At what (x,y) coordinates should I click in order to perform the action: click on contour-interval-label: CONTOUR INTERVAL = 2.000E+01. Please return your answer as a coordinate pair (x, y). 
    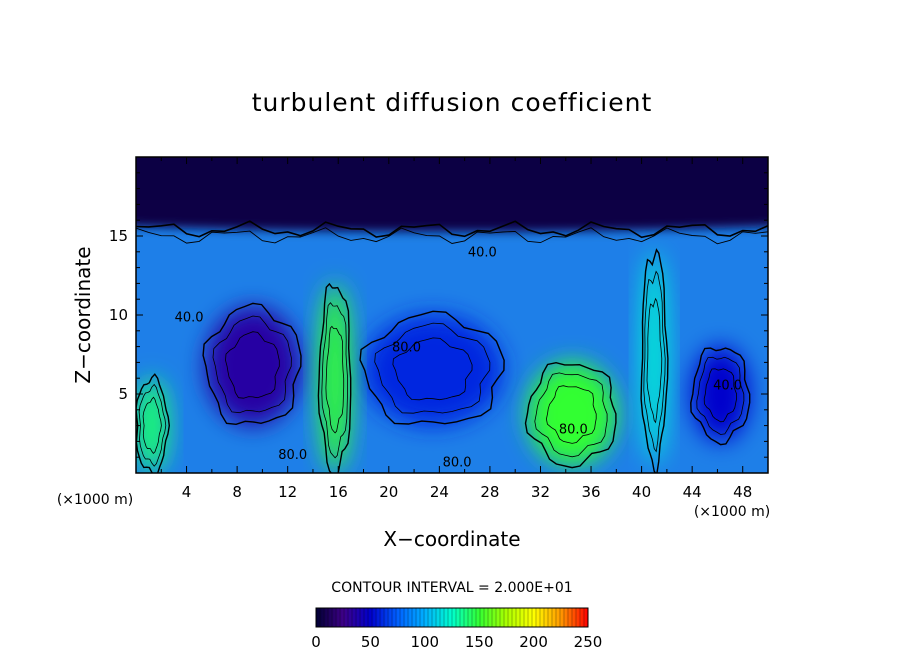
    Looking at the image, I should click on (451, 588).